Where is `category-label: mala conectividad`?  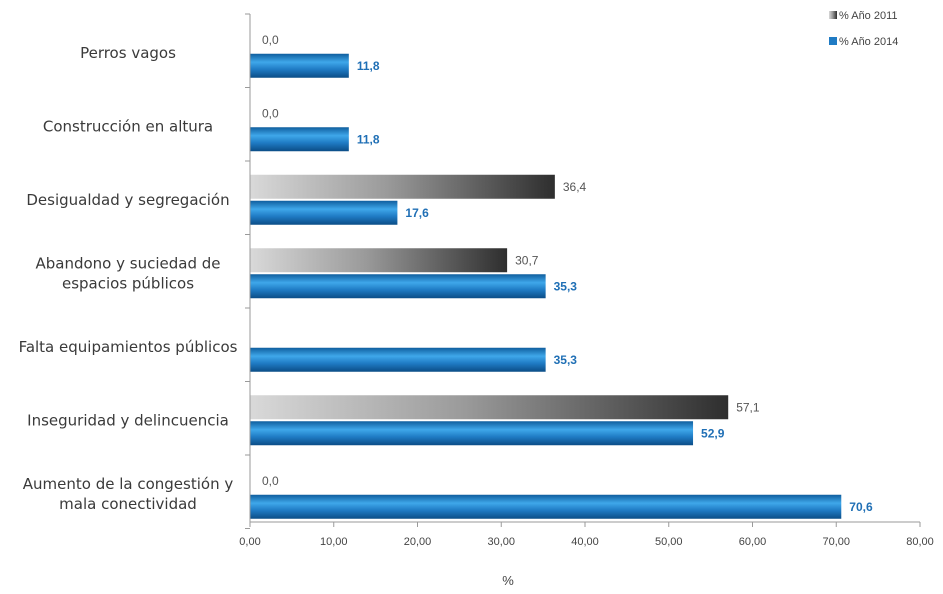 category-label: mala conectividad is located at coordinates (128, 504).